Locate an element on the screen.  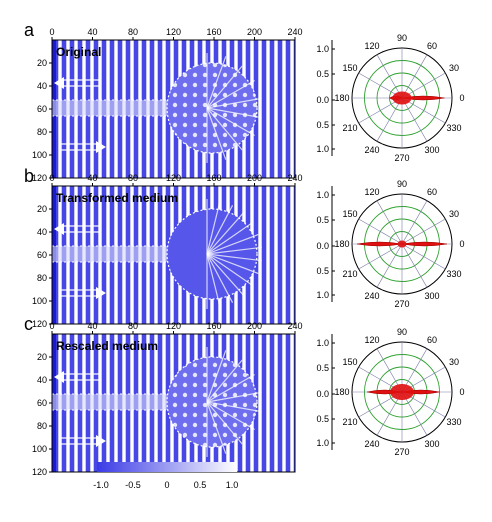
panel-letter: a is located at coordinates (29, 30).